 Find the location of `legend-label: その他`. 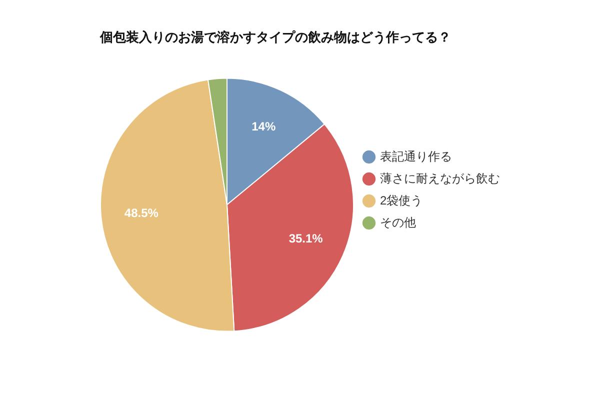

legend-label: その他 is located at coordinates (398, 222).